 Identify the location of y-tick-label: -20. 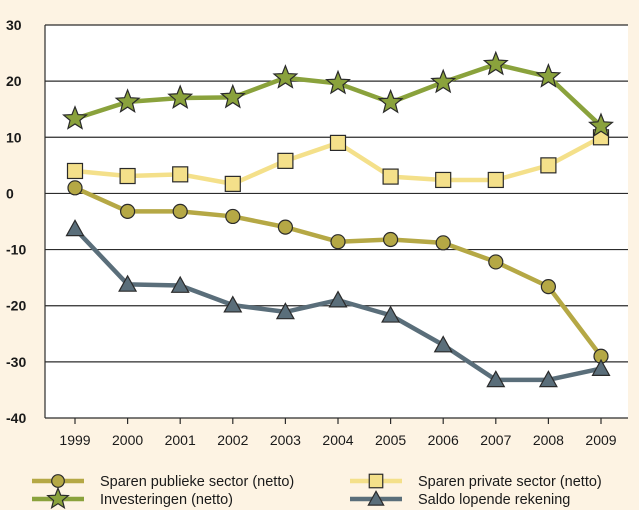
(16, 306).